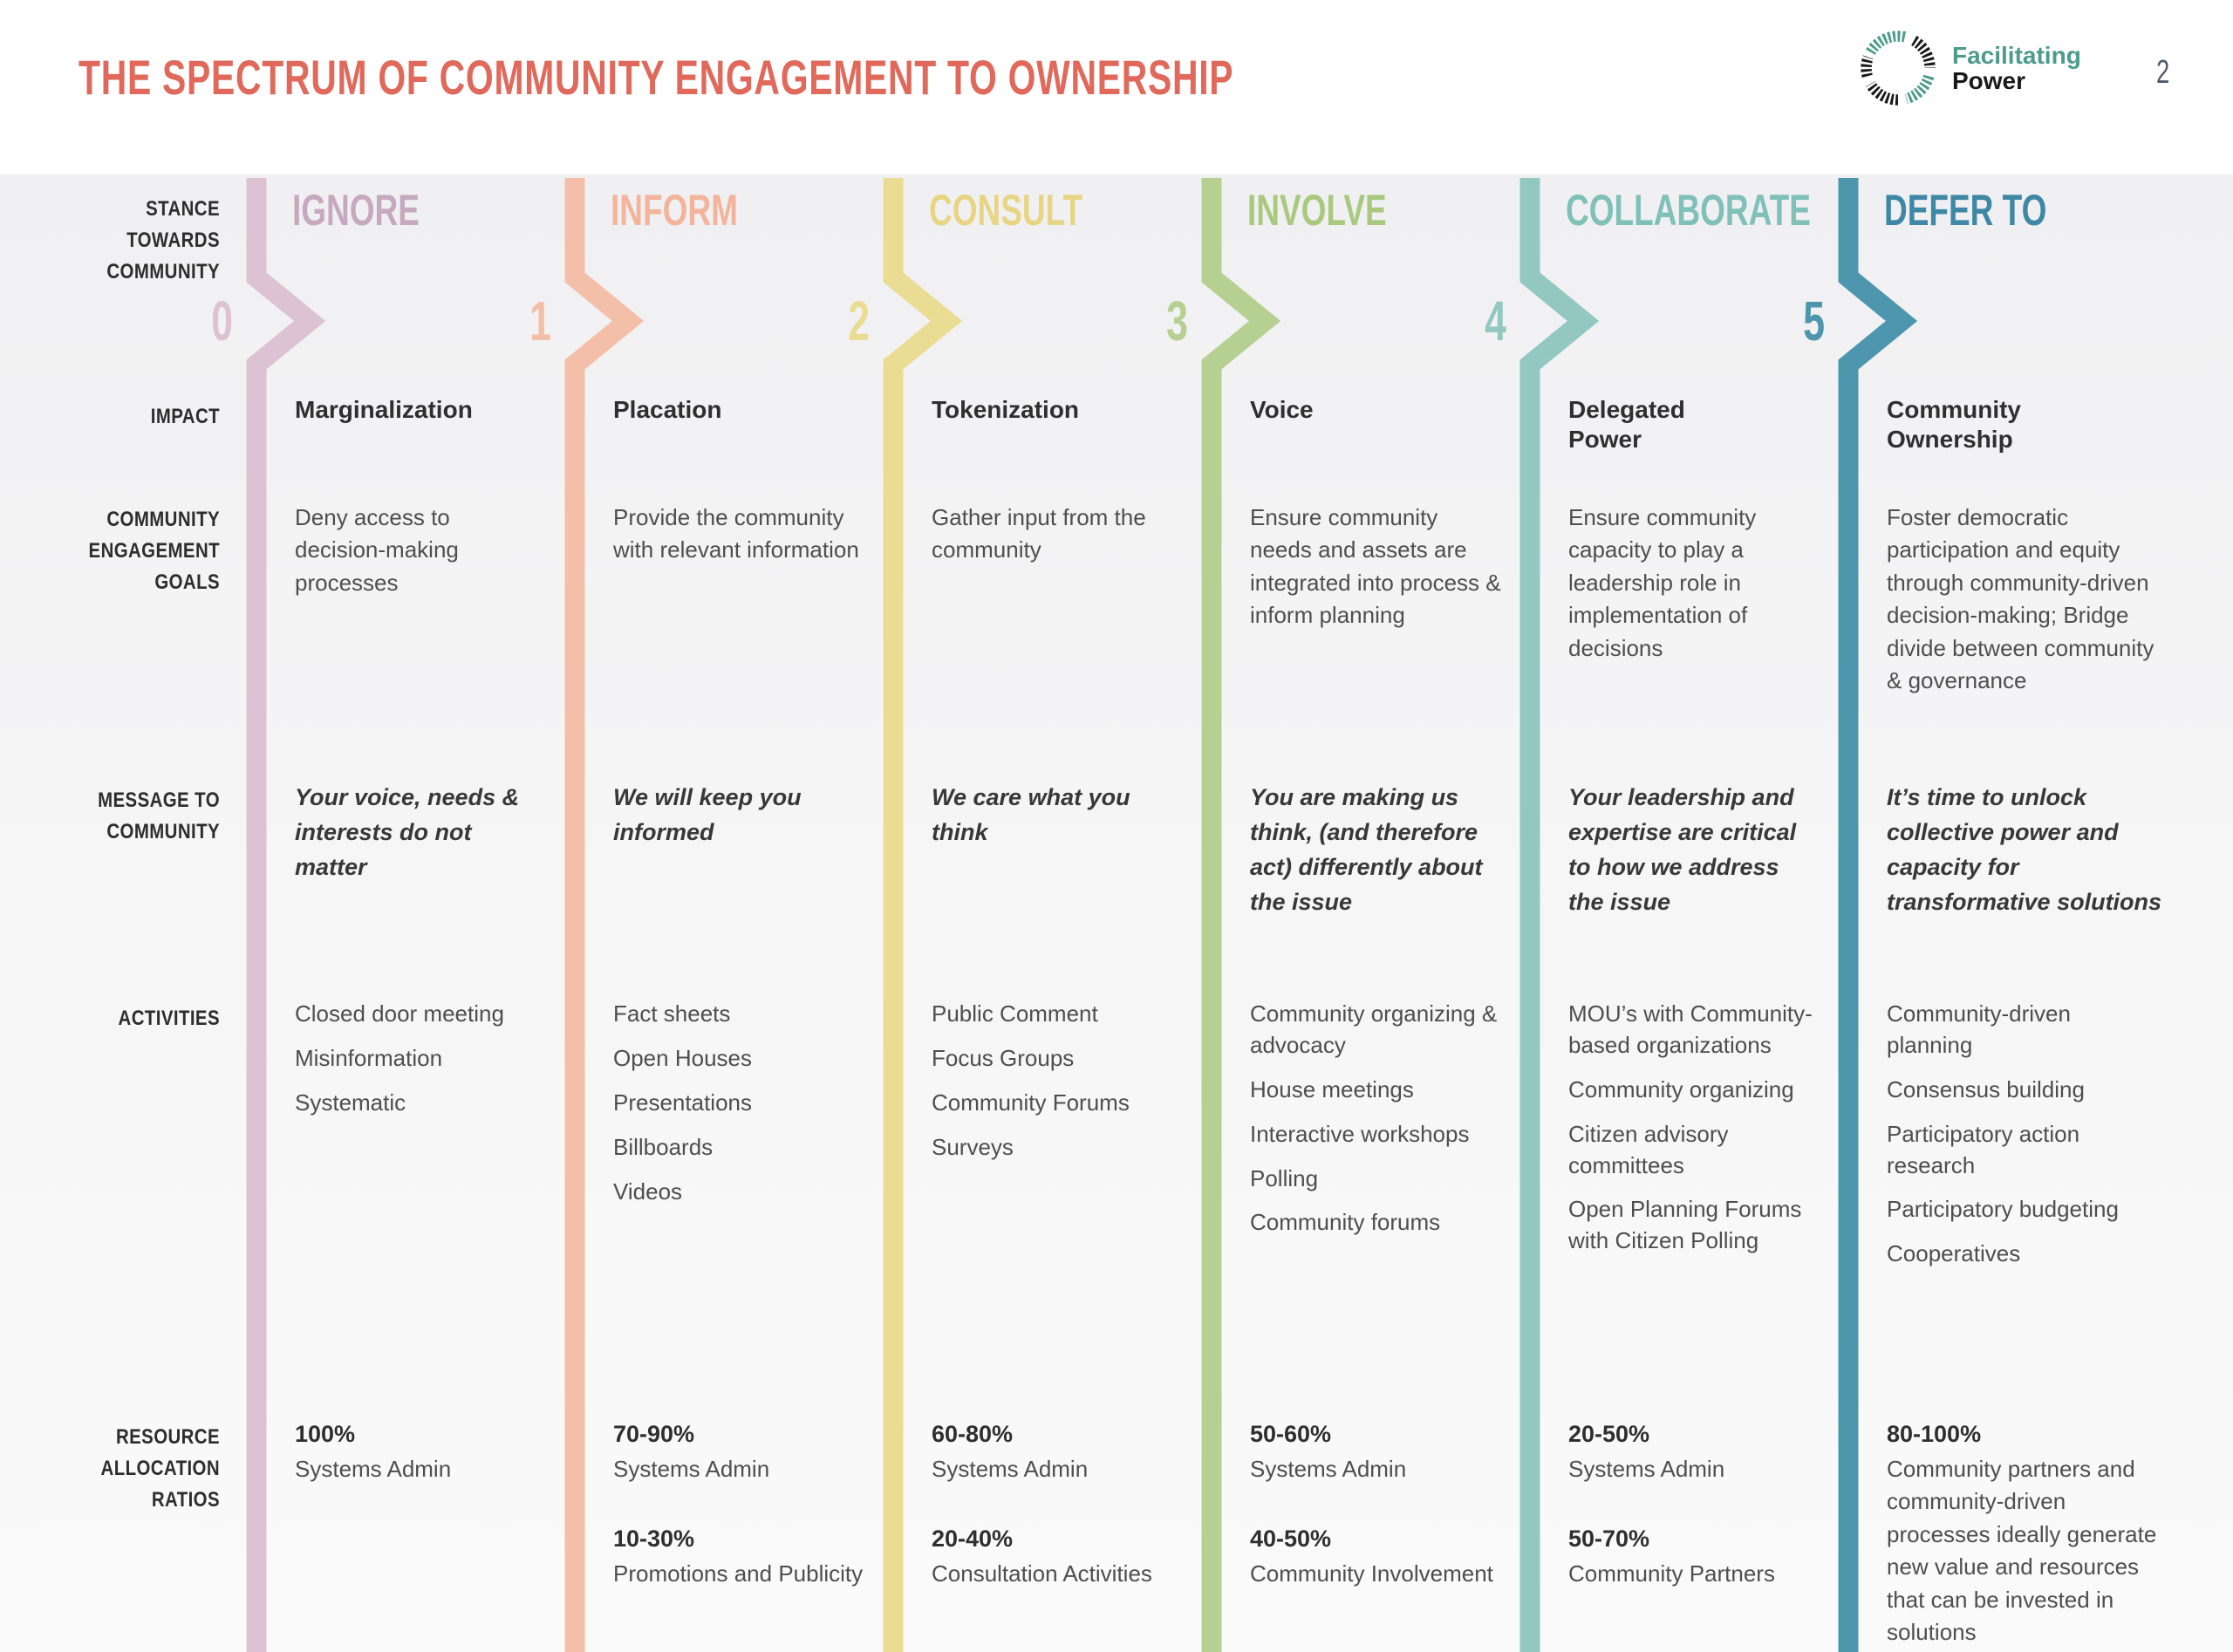 The width and height of the screenshot is (2233, 1652). What do you see at coordinates (1345, 1222) in the screenshot?
I see `activity-item: Community forums` at bounding box center [1345, 1222].